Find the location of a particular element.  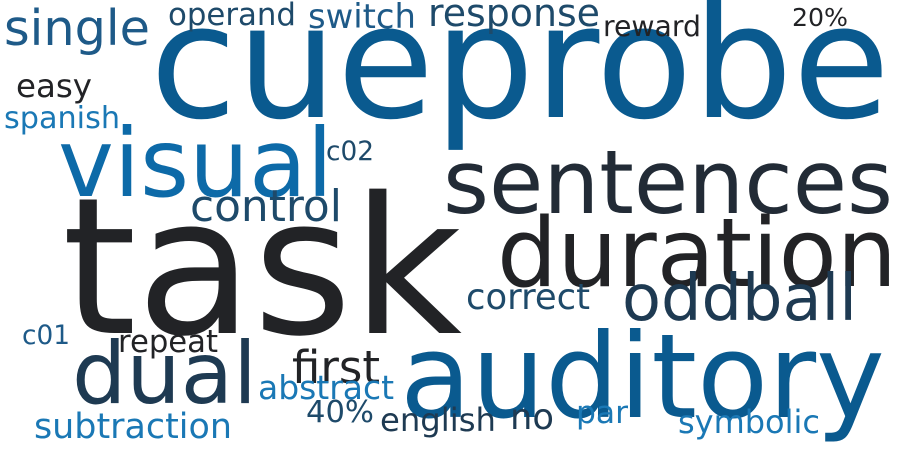

word-sentences: sentences is located at coordinates (668, 183).